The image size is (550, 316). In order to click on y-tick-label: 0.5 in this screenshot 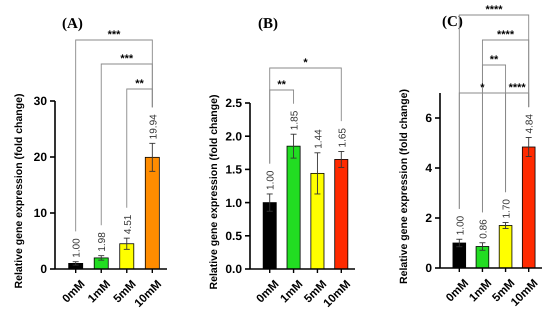, I will do `click(233, 236)`.